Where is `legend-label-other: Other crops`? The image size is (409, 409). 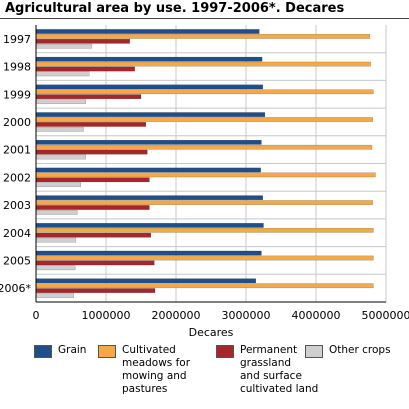 legend-label-other: Other crops is located at coordinates (360, 350).